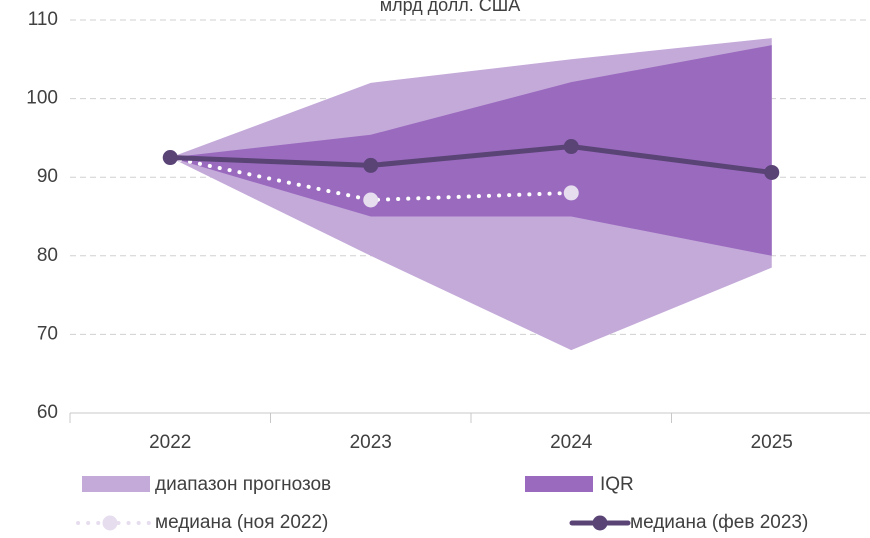  What do you see at coordinates (170, 442) in the screenshot?
I see `x-tick-label: 2022` at bounding box center [170, 442].